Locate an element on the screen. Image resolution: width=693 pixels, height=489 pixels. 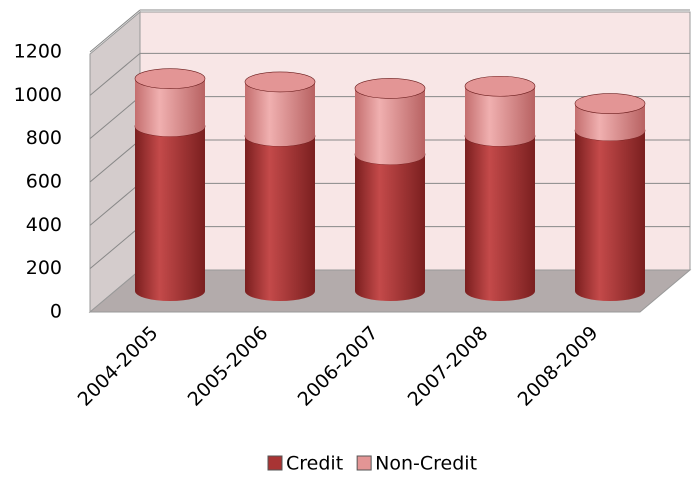
y-tick-label: 0 is located at coordinates (56, 312).